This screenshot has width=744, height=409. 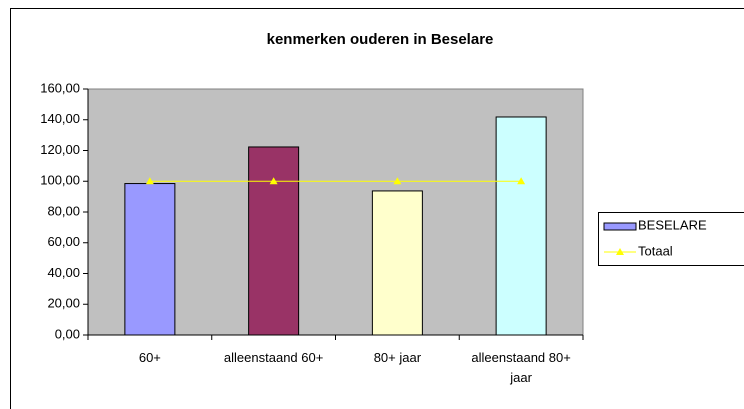 I want to click on legend-box, so click(x=671, y=239).